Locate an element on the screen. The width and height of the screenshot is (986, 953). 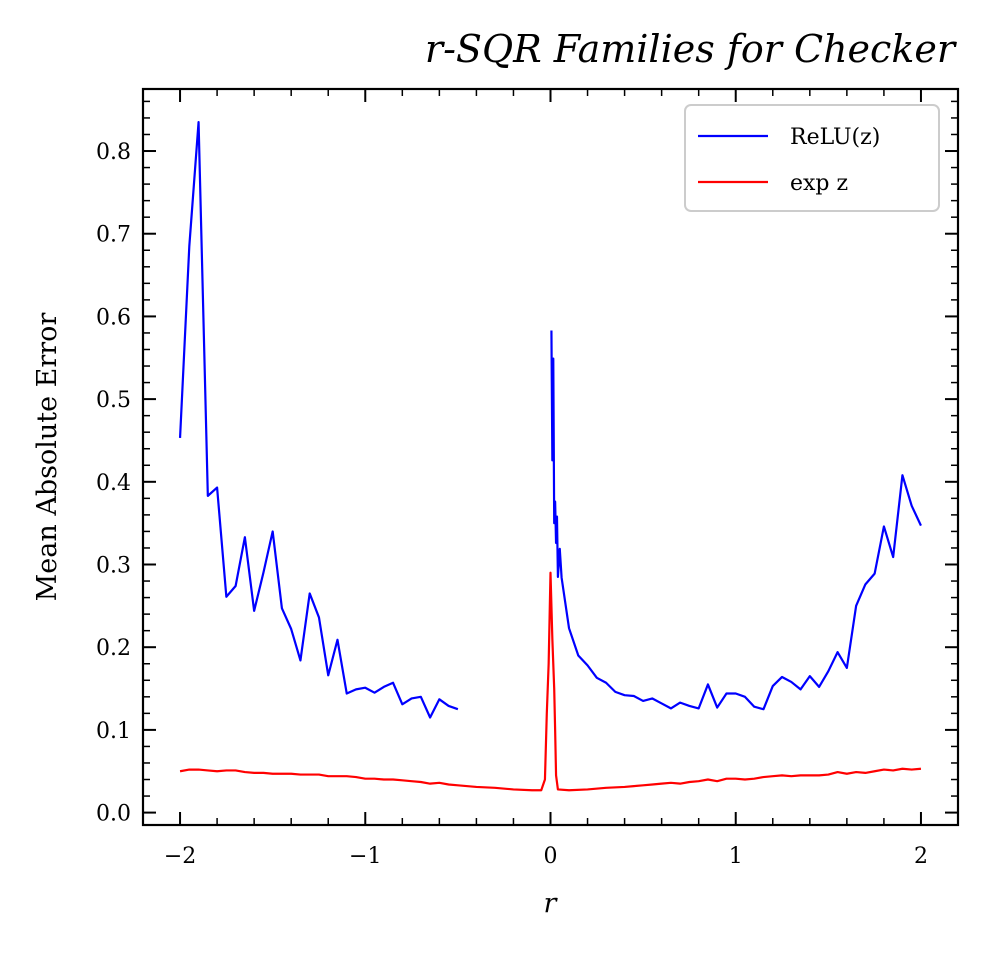
x-tick-label: −1 is located at coordinates (365, 856).